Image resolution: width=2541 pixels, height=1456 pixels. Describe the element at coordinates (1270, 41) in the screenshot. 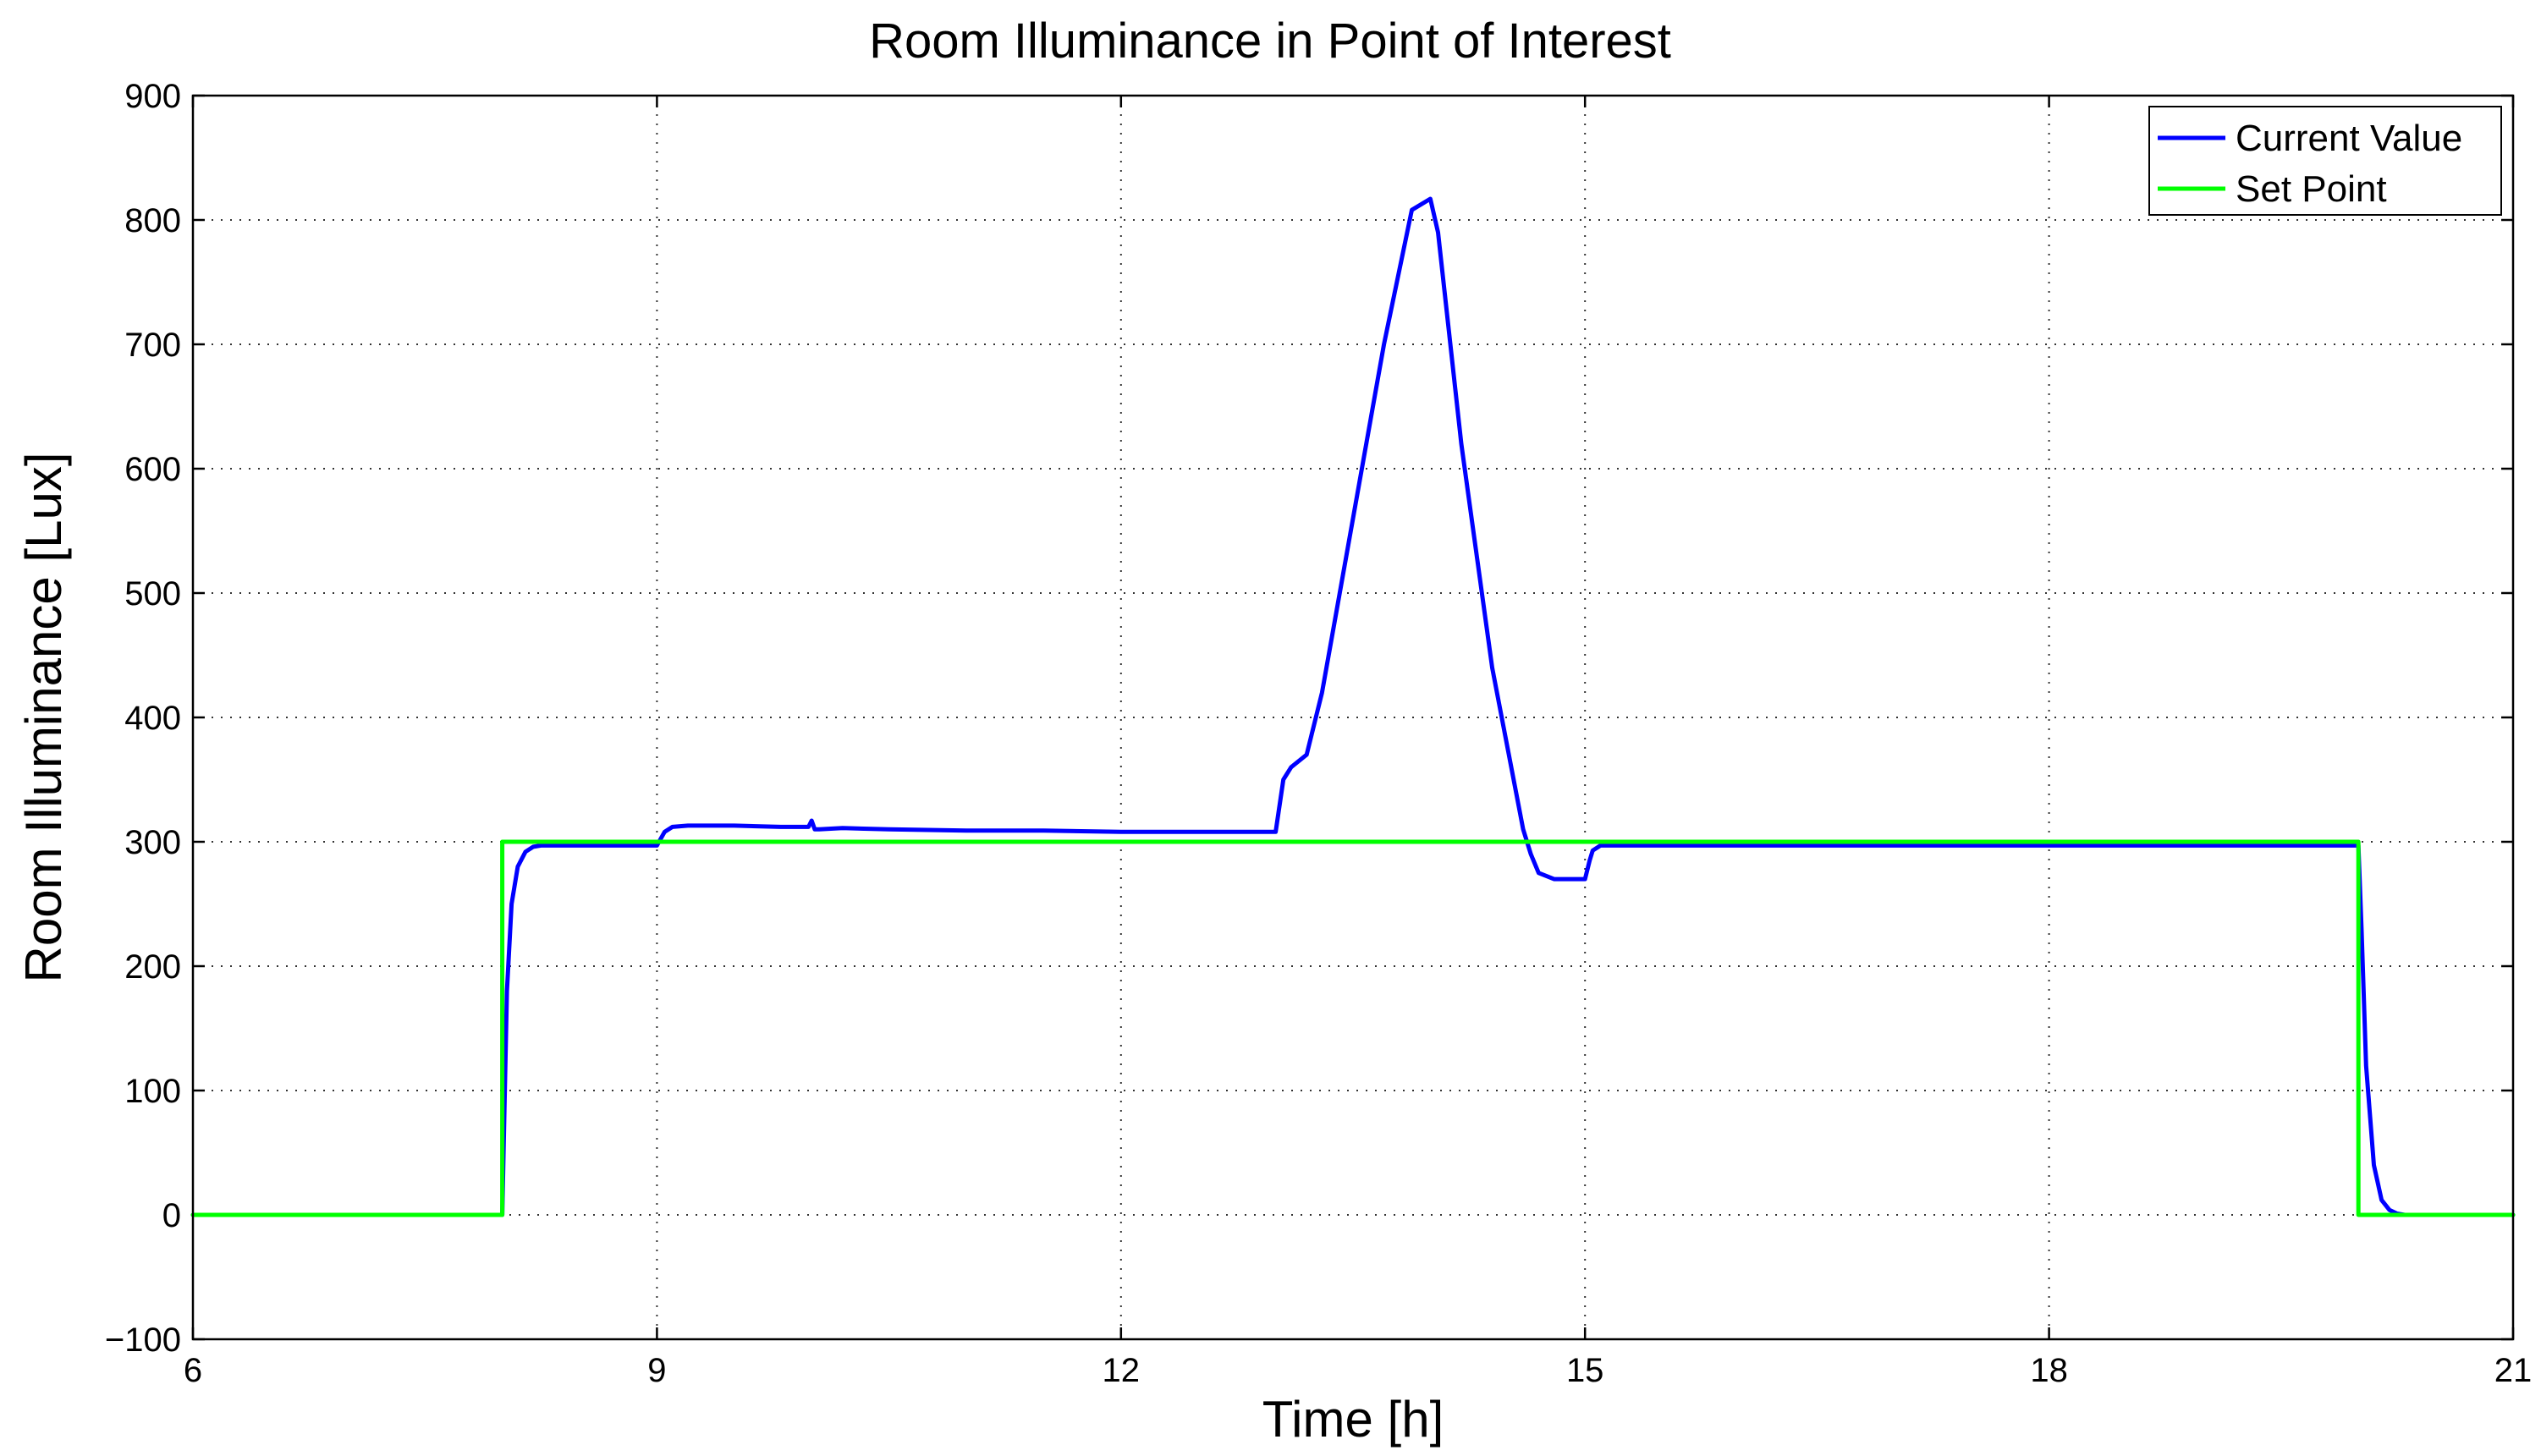

I see `chart-title: Room Illuminance in Point of Interest` at that location.